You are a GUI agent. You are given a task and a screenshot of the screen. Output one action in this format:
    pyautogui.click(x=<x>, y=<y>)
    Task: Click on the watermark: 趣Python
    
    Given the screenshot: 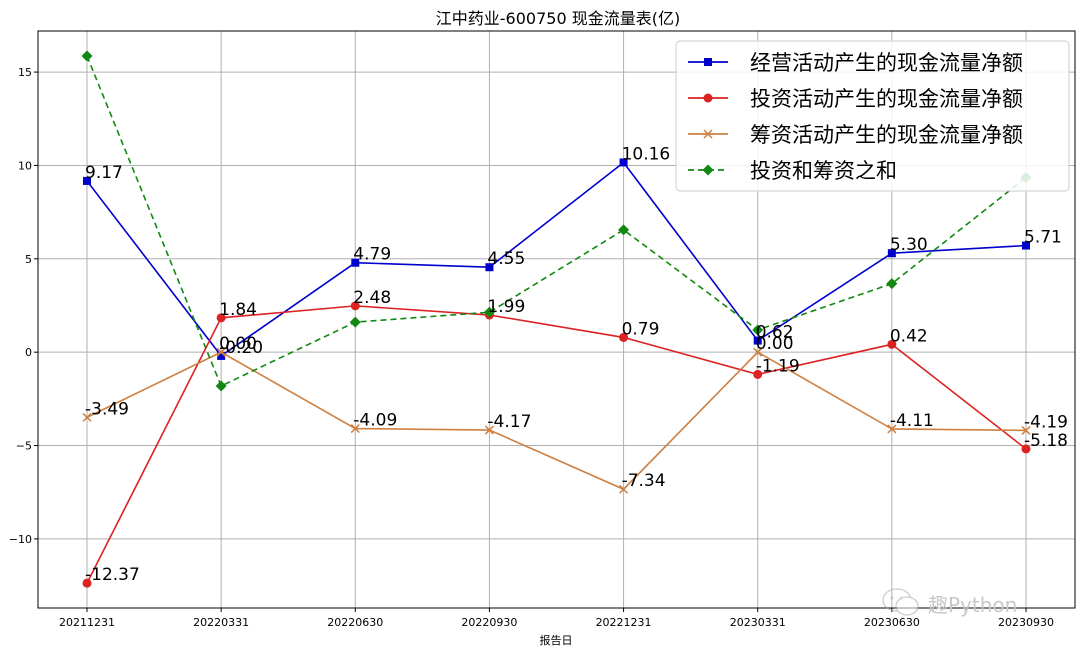 What is the action you would take?
    pyautogui.click(x=949, y=602)
    